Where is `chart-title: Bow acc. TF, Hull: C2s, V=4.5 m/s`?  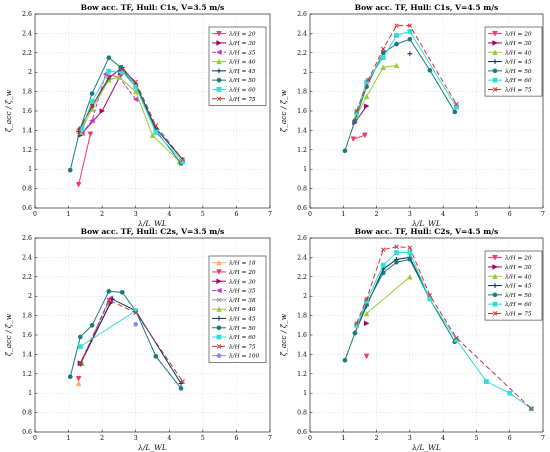 chart-title: Bow acc. TF, Hull: C2s, V=4.5 m/s is located at coordinates (427, 231).